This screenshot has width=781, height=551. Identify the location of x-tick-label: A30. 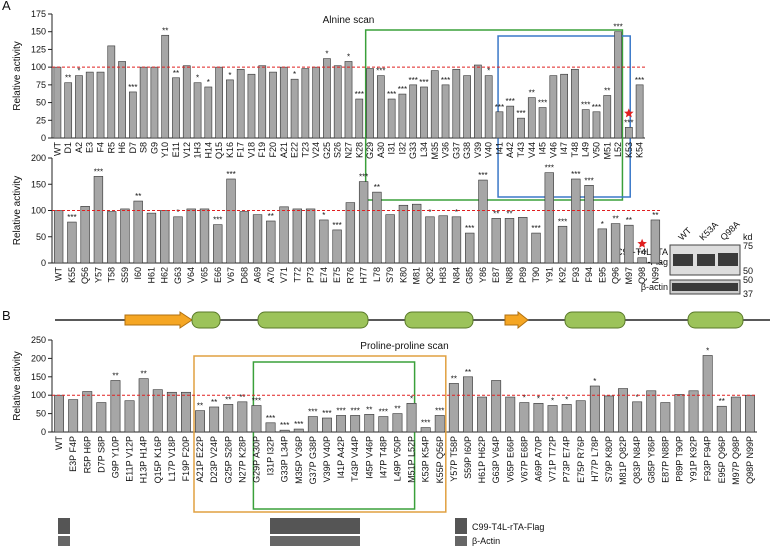
(381, 150).